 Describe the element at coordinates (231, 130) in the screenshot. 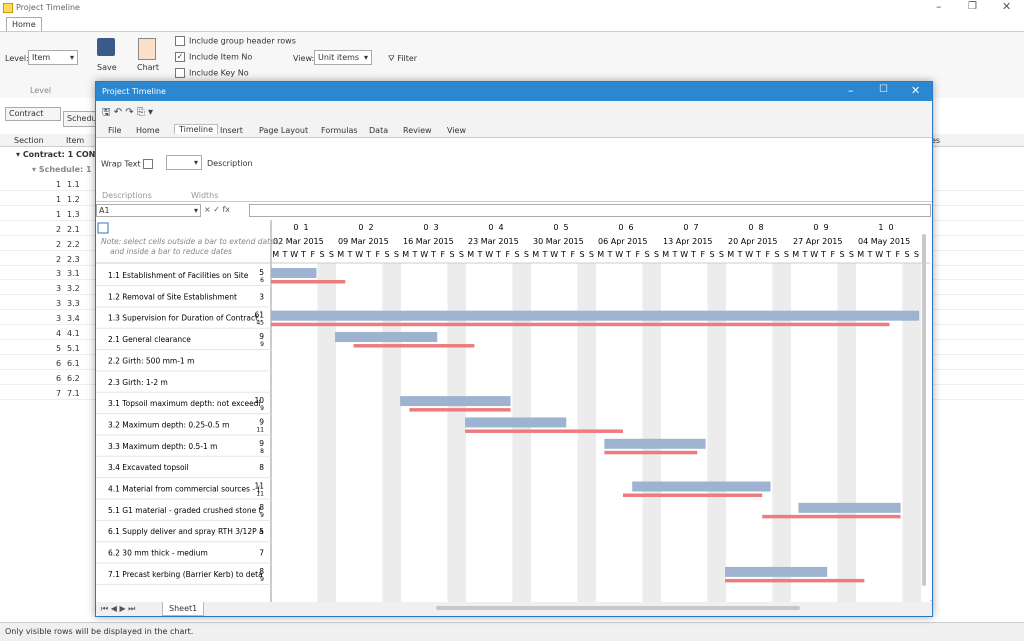

I see `menu-tab: Insert` at that location.